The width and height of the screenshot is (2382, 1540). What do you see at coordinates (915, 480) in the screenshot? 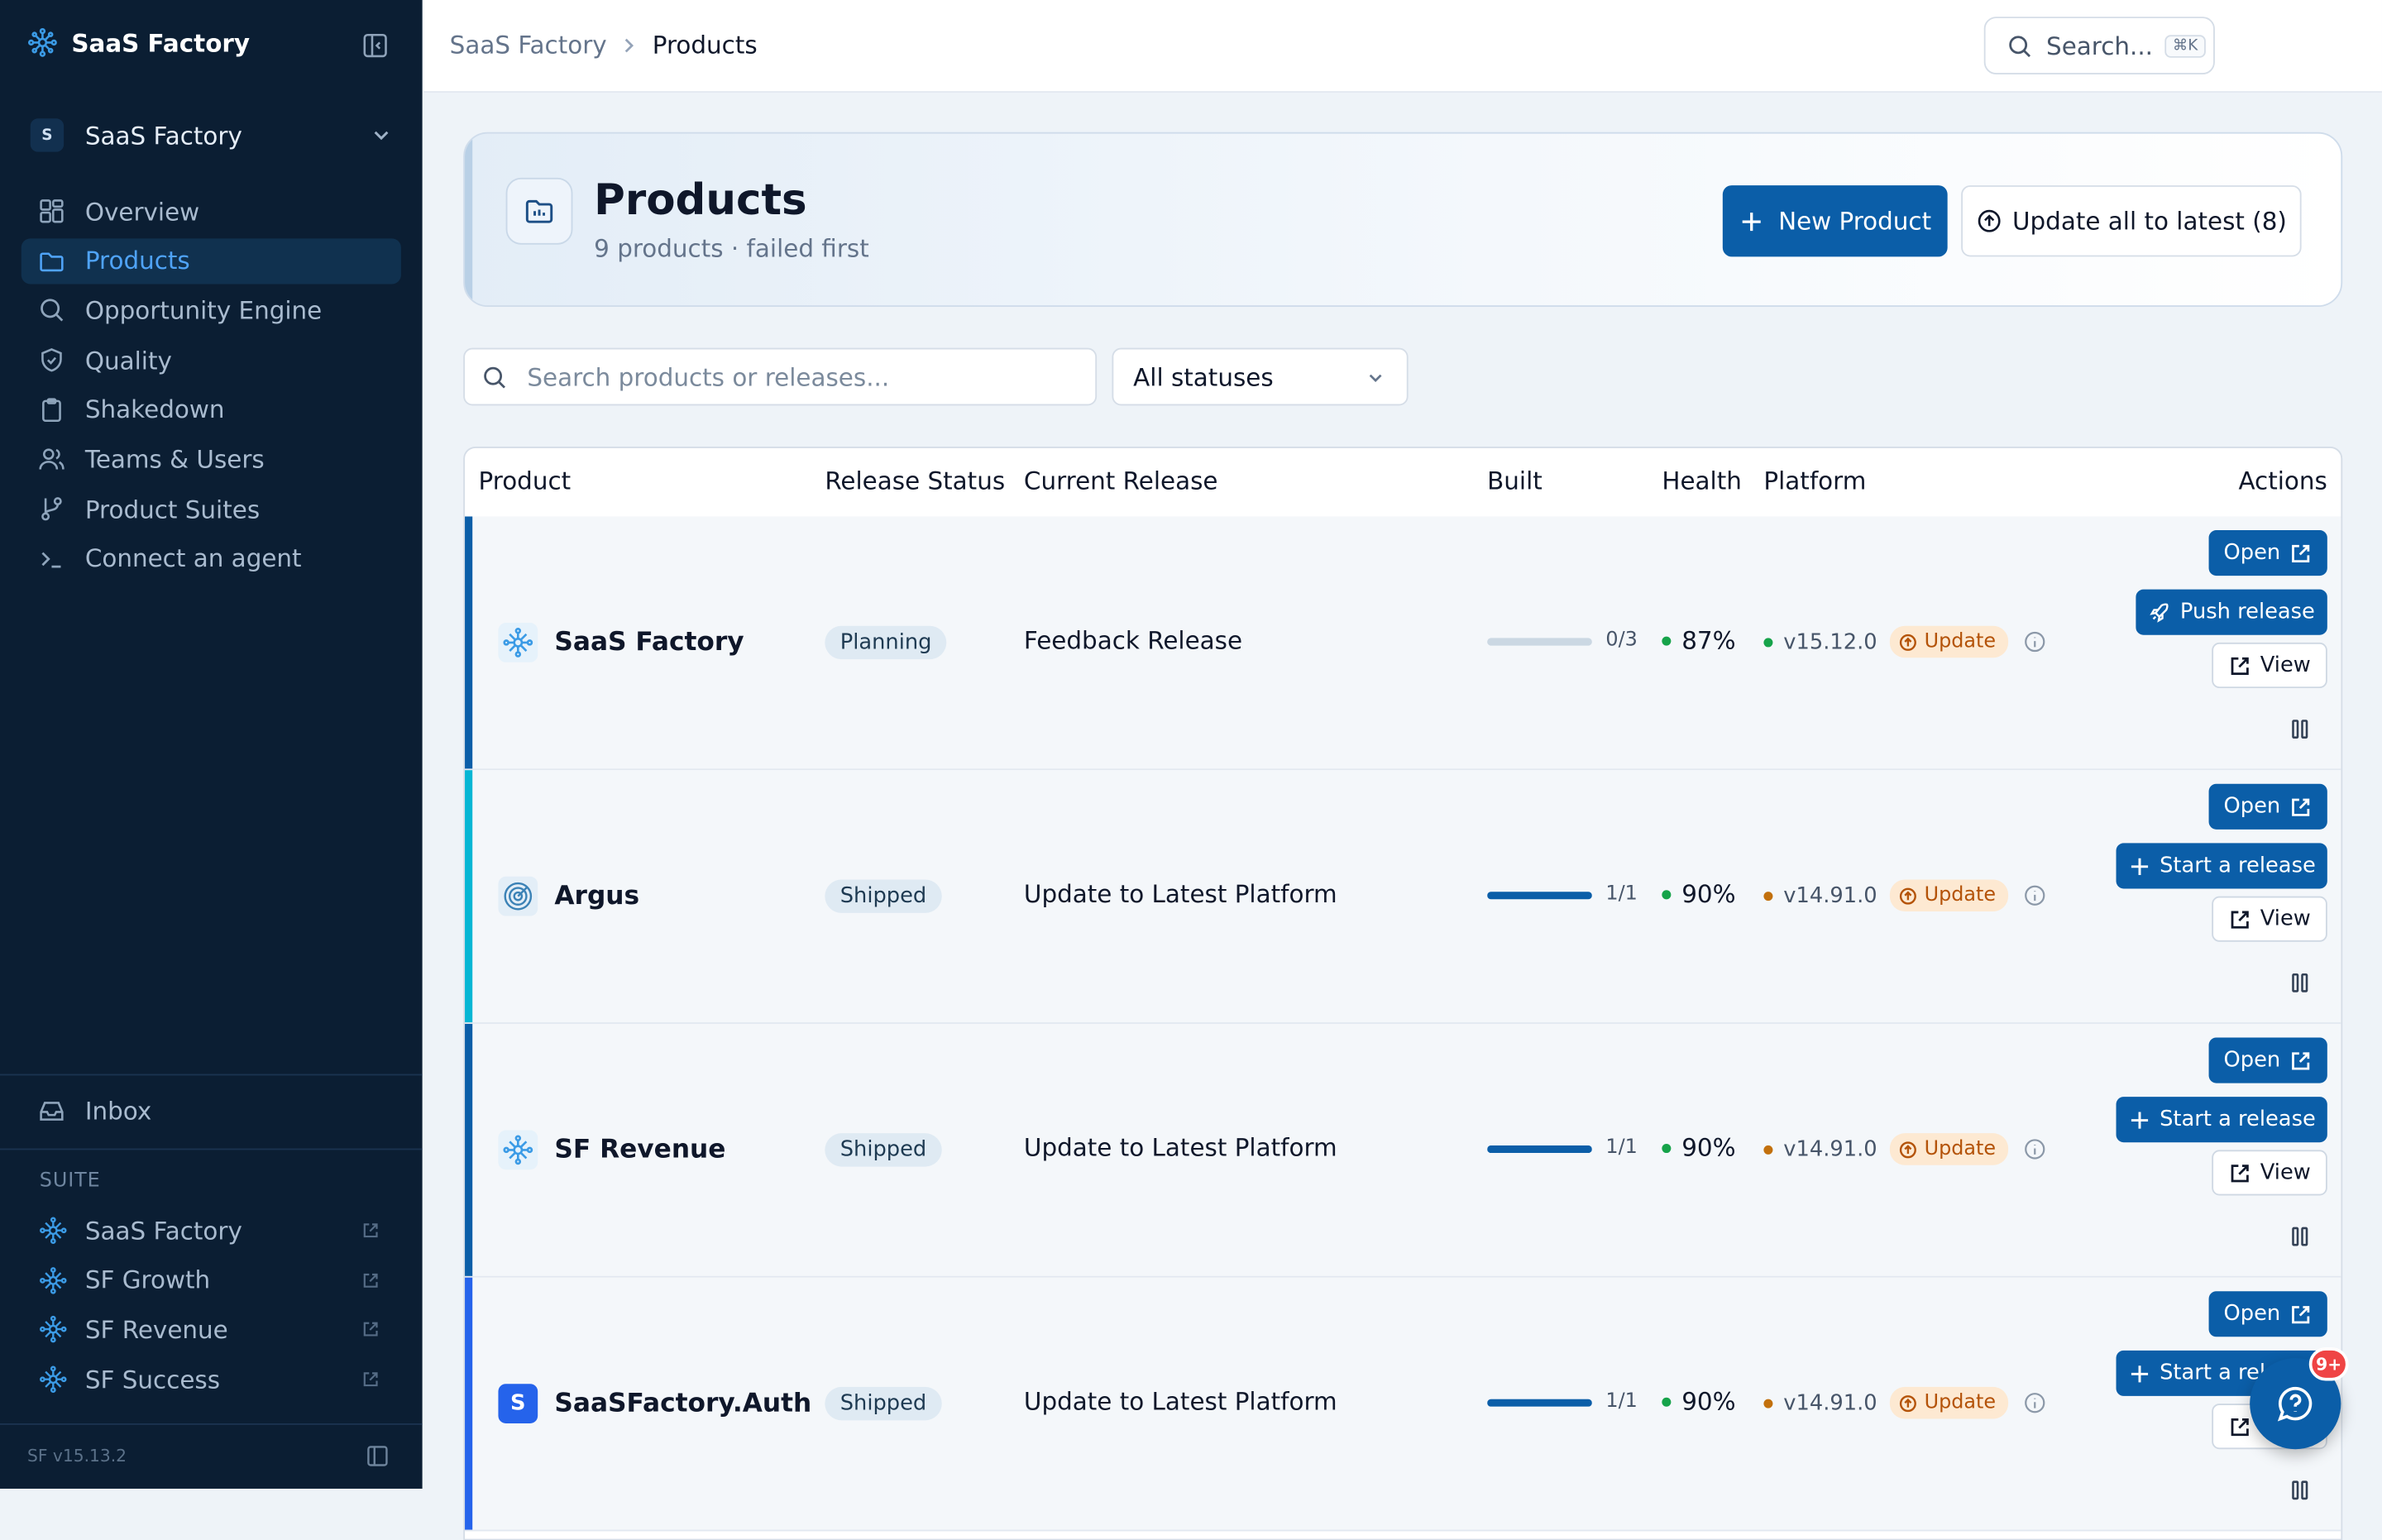
I see `column-header-release-status: Release Status` at bounding box center [915, 480].